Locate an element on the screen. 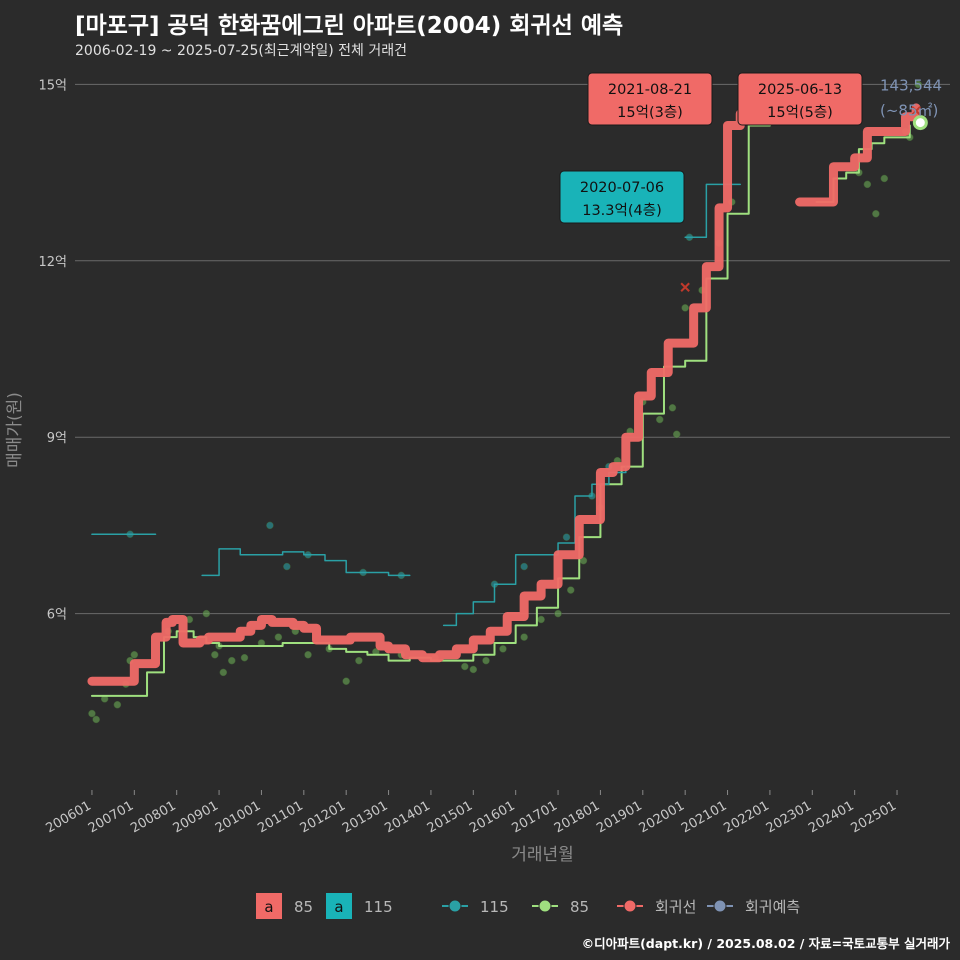  annotation-price: 15억(3층) is located at coordinates (650, 112).